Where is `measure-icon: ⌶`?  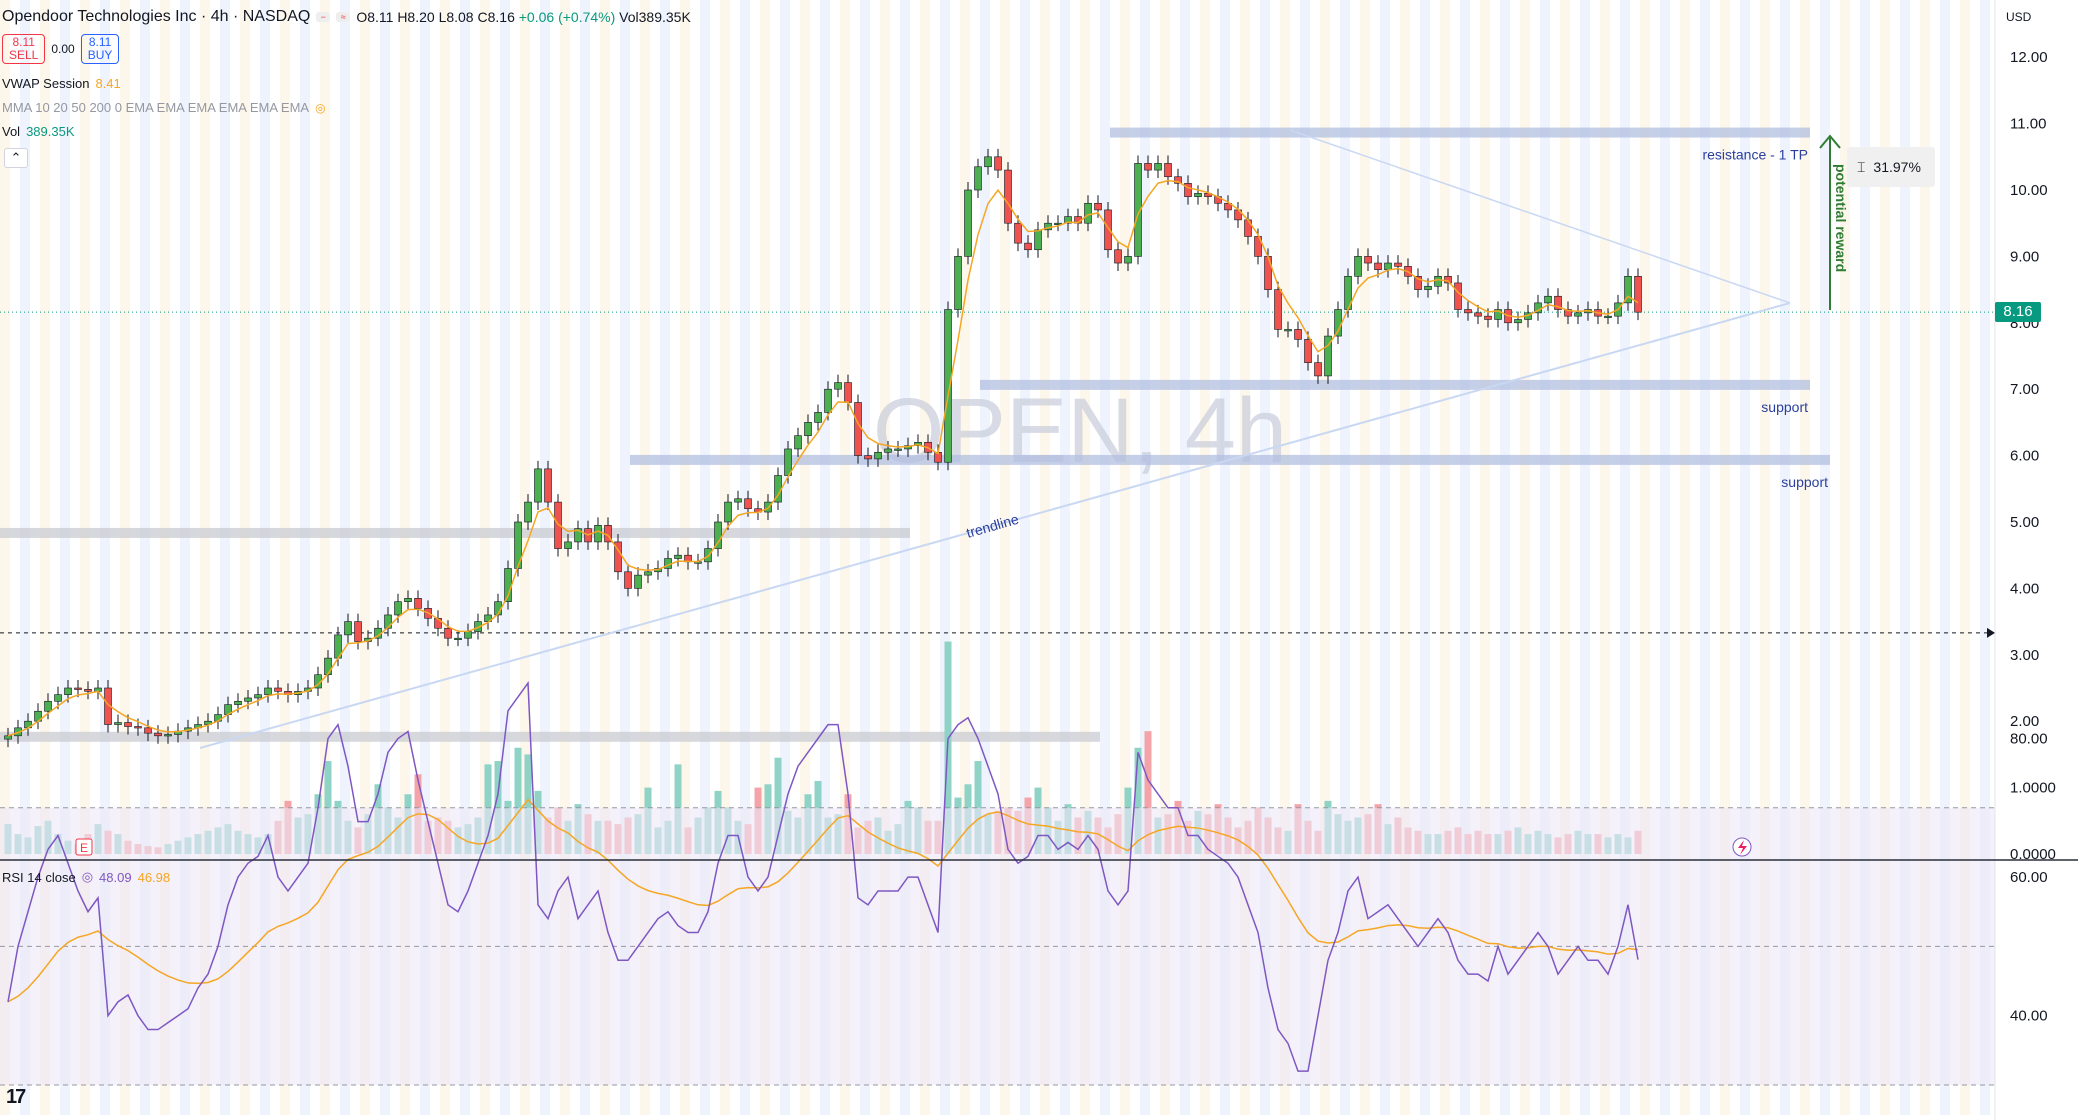 measure-icon: ⌶ is located at coordinates (1861, 167).